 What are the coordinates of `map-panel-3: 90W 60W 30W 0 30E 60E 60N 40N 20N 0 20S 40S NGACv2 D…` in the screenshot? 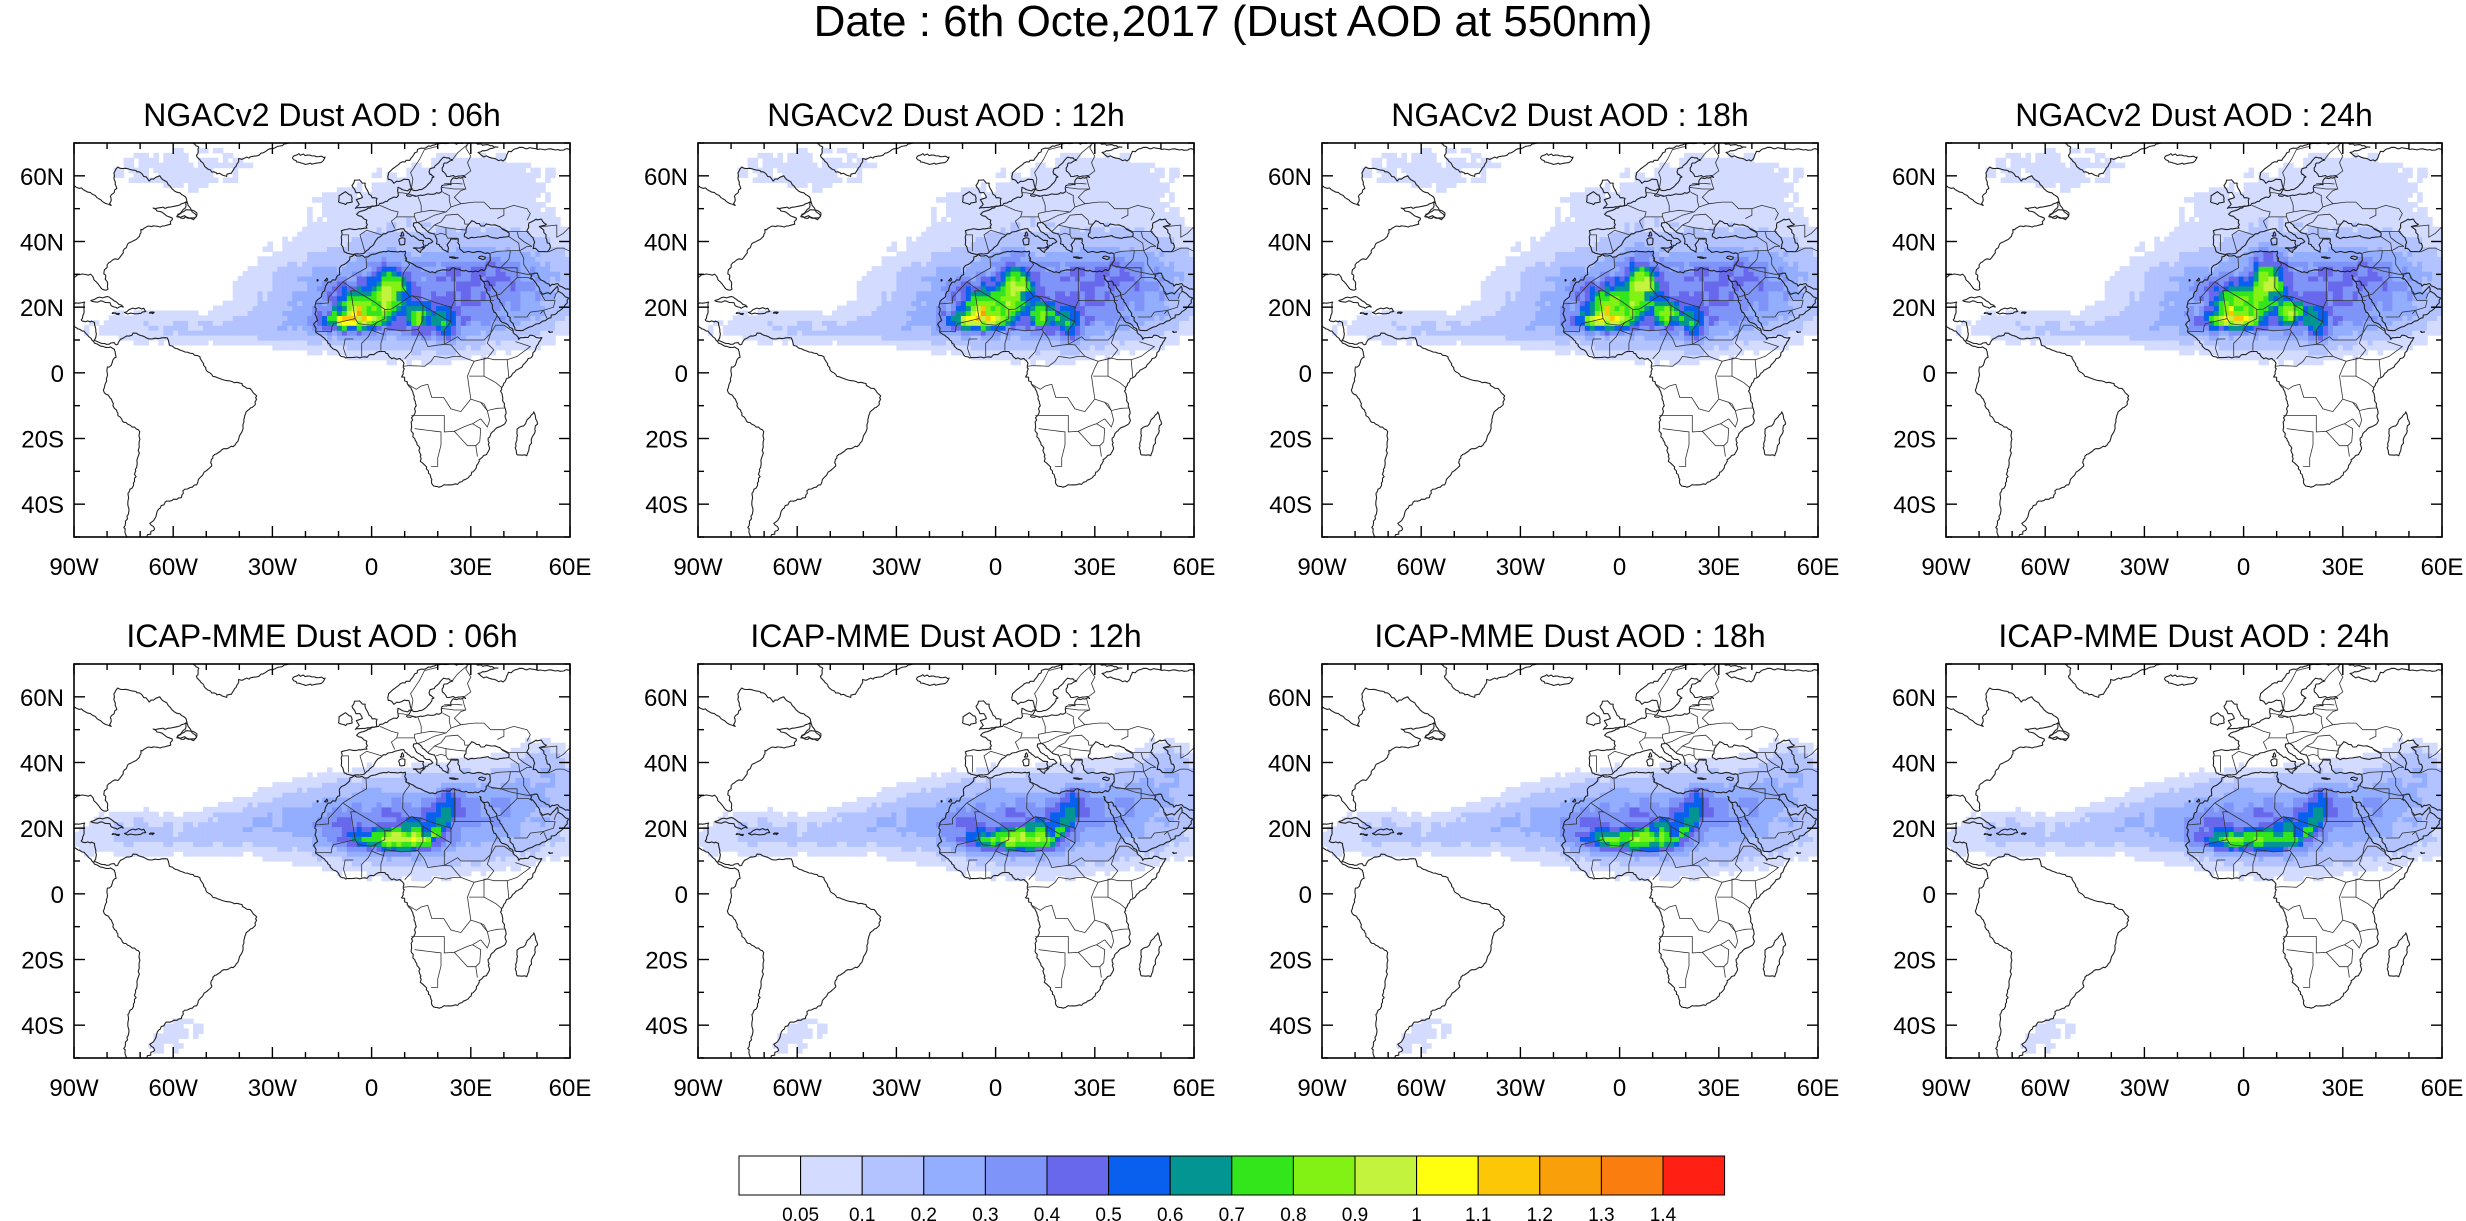 It's located at (1553, 339).